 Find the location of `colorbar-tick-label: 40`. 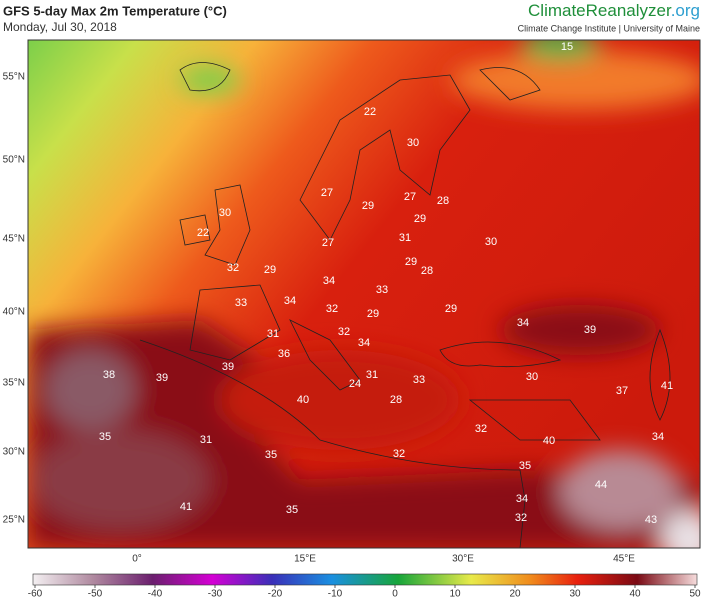

colorbar-tick-label: 40 is located at coordinates (635, 594).